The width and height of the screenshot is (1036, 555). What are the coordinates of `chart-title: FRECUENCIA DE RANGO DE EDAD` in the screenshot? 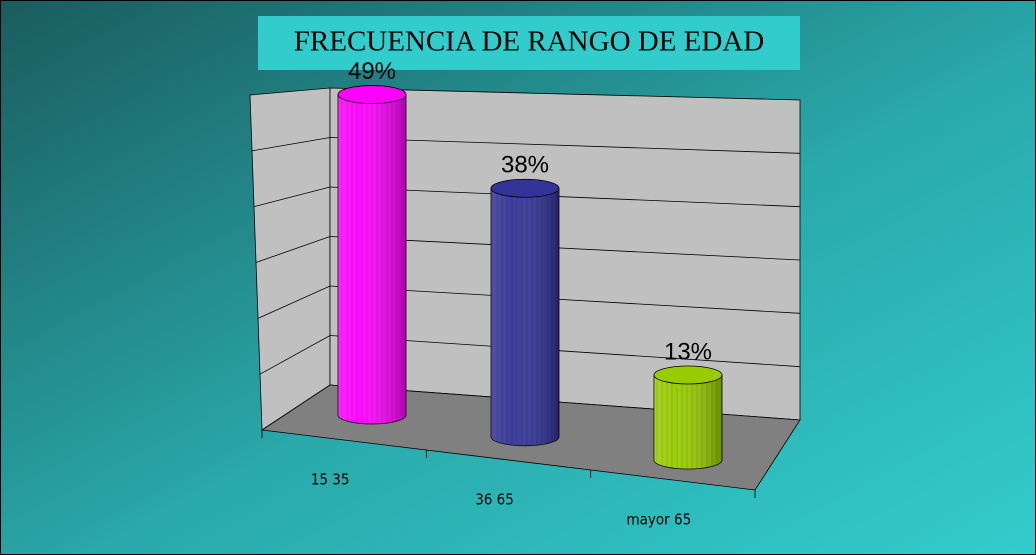 It's located at (529, 42).